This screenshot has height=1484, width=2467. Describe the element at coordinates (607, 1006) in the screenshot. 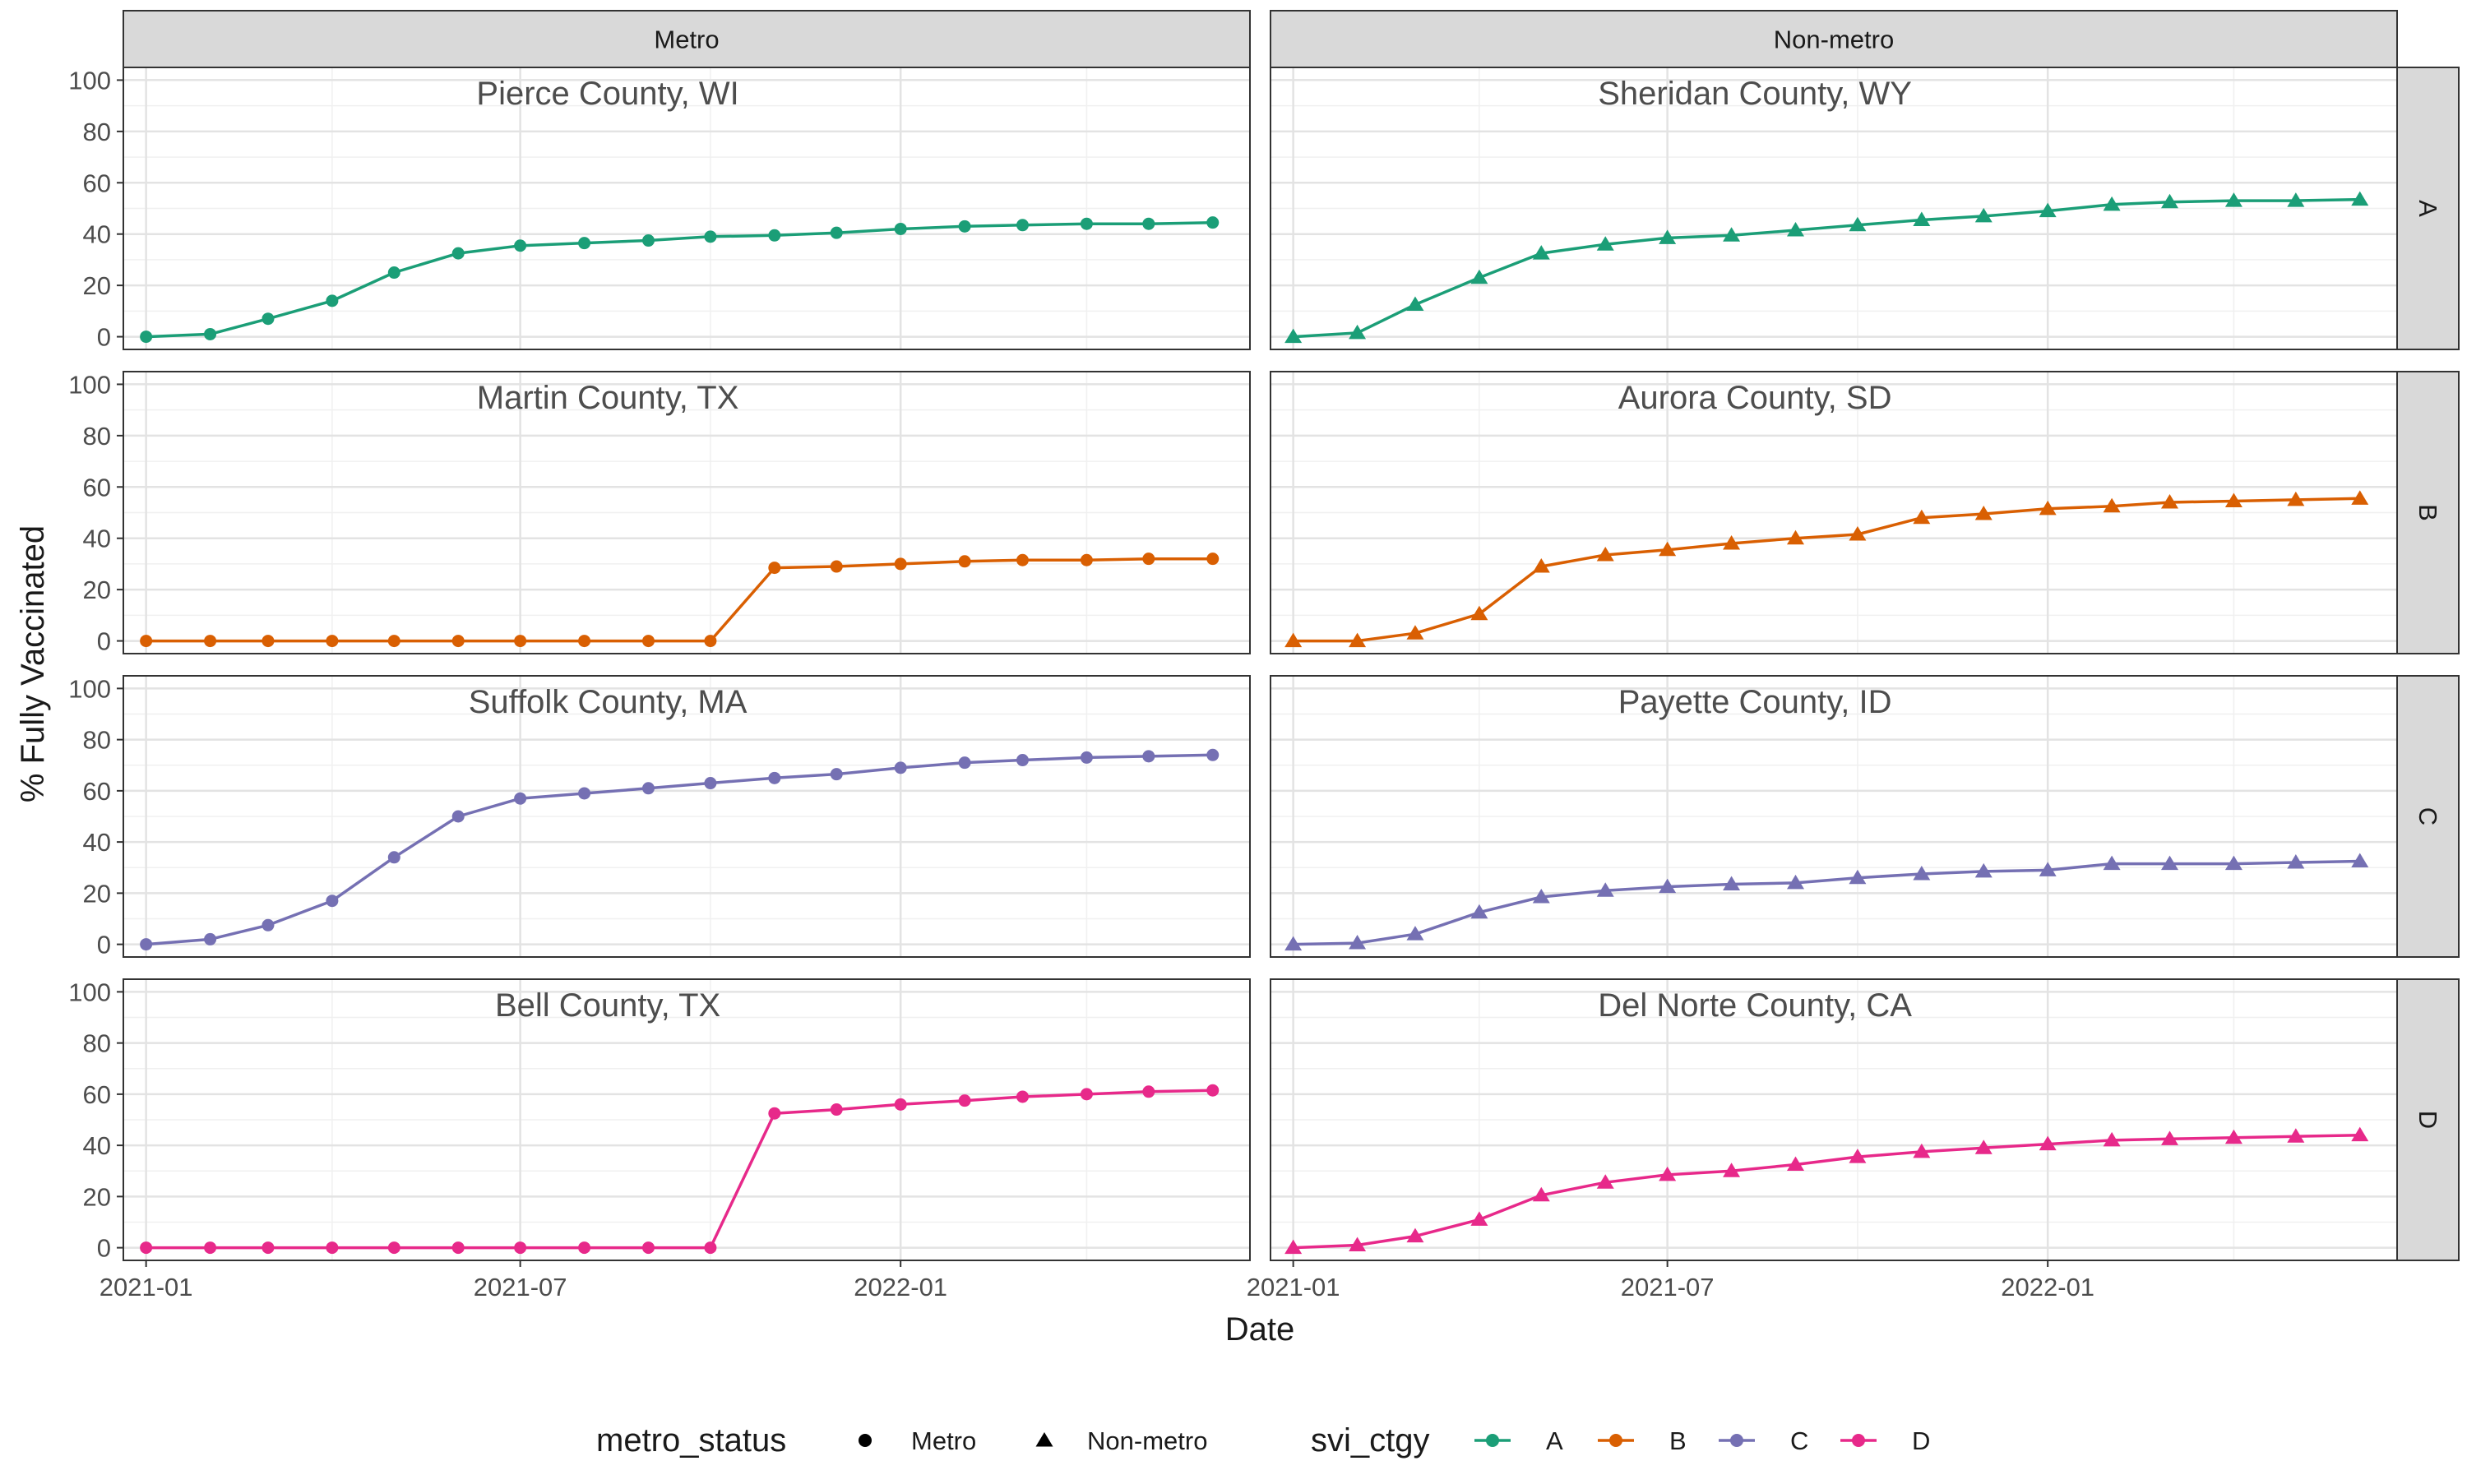

I see `panel-annotation: Bell County, TX` at that location.